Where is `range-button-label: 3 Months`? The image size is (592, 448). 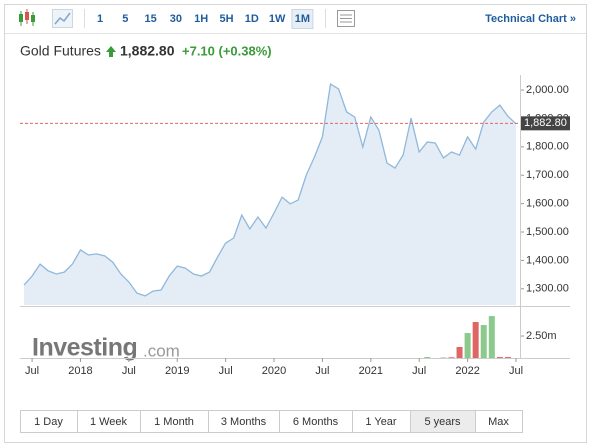 range-button-label: 3 Months is located at coordinates (244, 422).